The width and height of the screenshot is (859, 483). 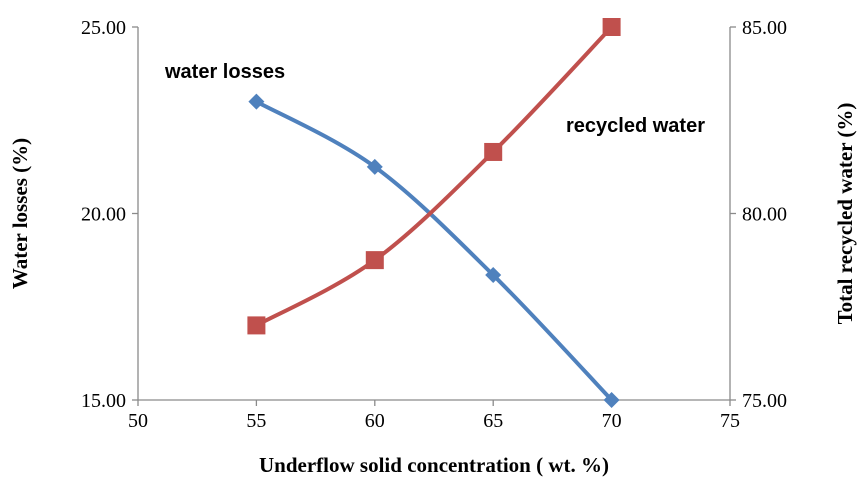 I want to click on x-tick-label: 75, so click(x=730, y=421).